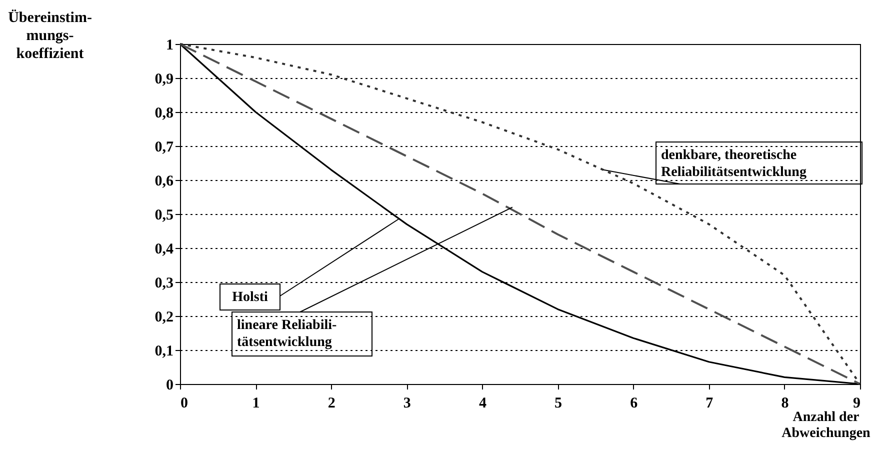 This screenshot has width=887, height=455. What do you see at coordinates (164, 352) in the screenshot?
I see `y-tick-label: 0,1` at bounding box center [164, 352].